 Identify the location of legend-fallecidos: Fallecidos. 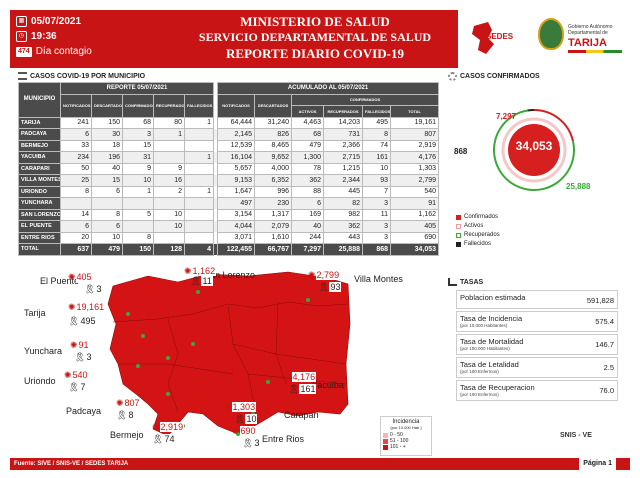
(478, 244).